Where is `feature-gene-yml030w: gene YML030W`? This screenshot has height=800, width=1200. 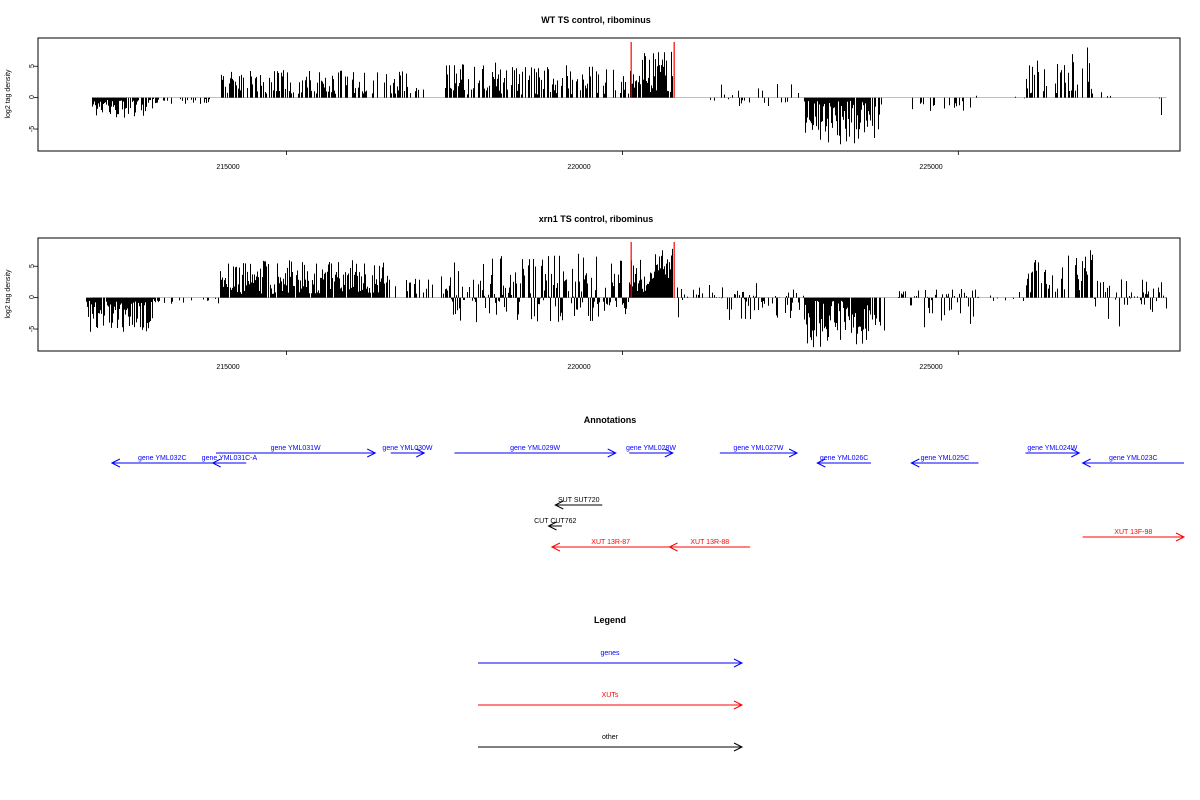
feature-gene-yml030w: gene YML030W is located at coordinates (407, 451).